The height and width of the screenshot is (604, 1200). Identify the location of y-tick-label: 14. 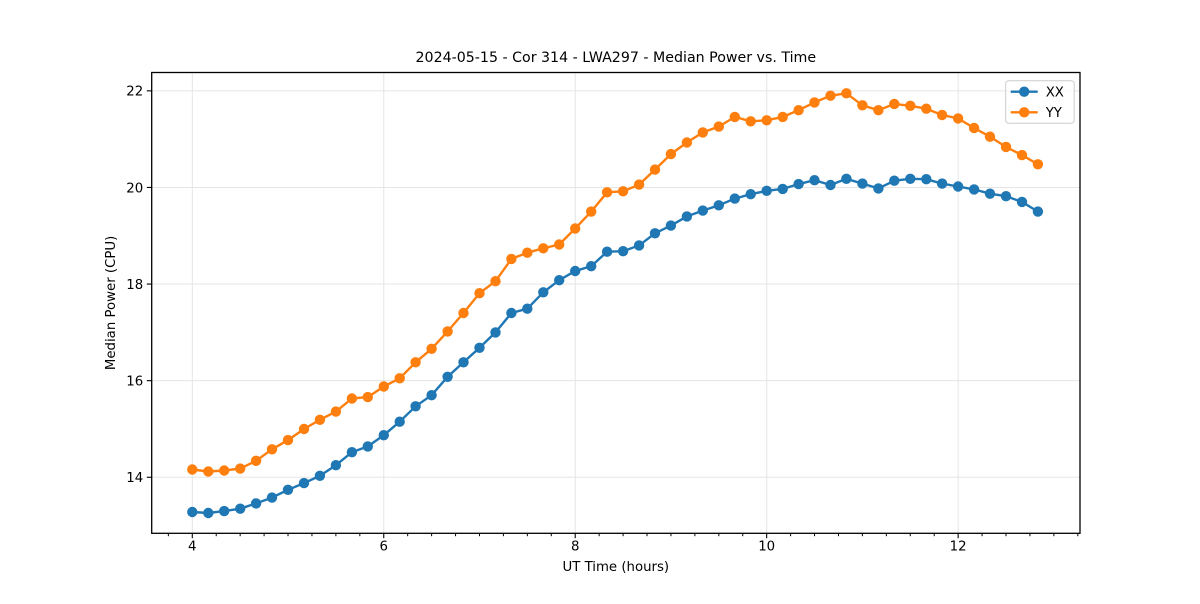
(134, 478).